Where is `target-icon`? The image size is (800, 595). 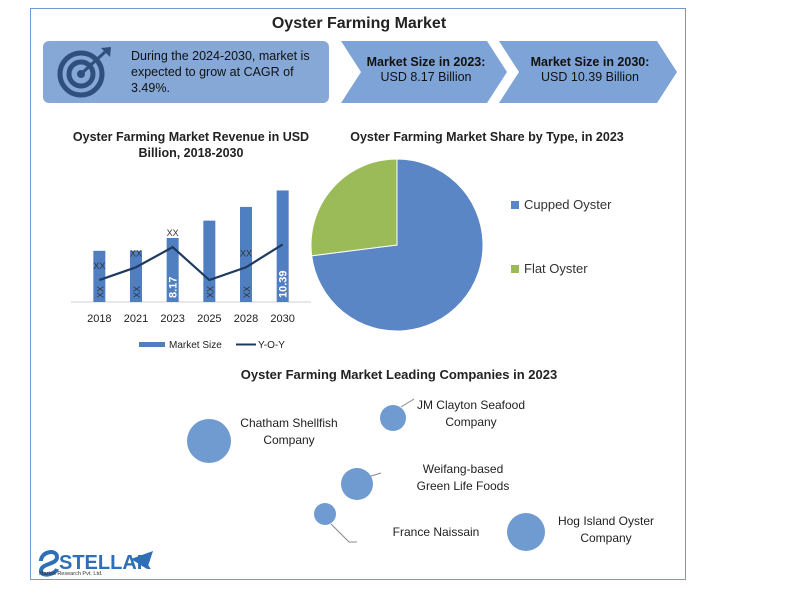 target-icon is located at coordinates (84, 72).